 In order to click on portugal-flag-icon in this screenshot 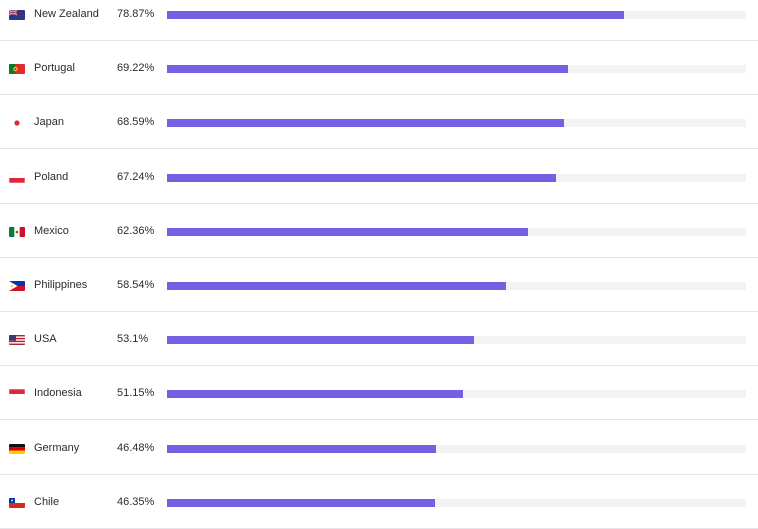, I will do `click(17, 69)`.